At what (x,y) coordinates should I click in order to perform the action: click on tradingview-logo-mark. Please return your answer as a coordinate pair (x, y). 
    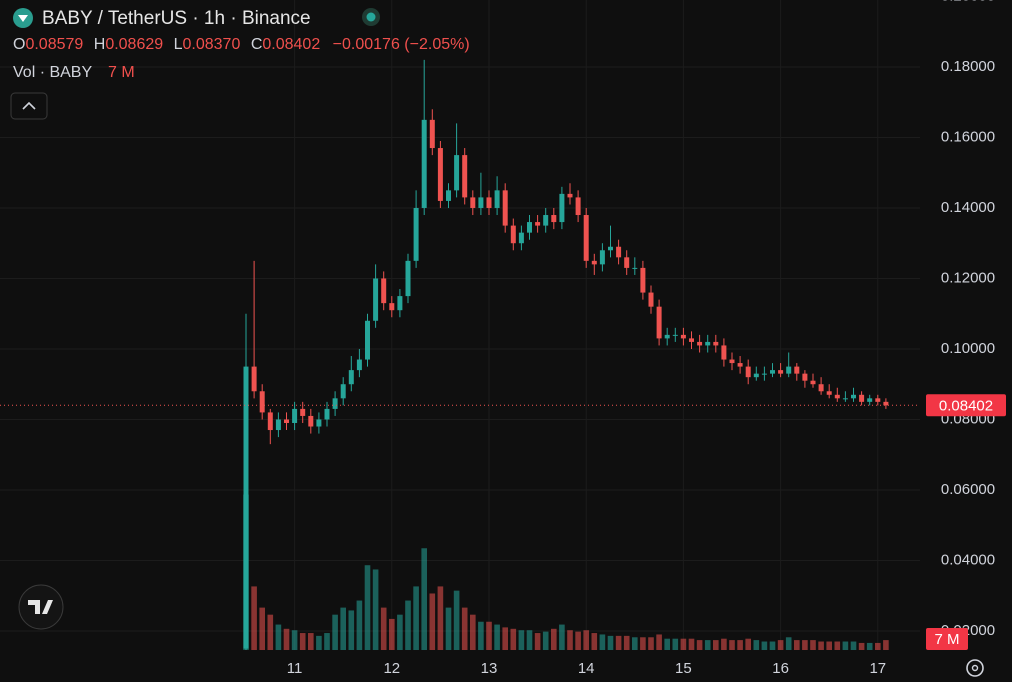
    Looking at the image, I should click on (40, 607).